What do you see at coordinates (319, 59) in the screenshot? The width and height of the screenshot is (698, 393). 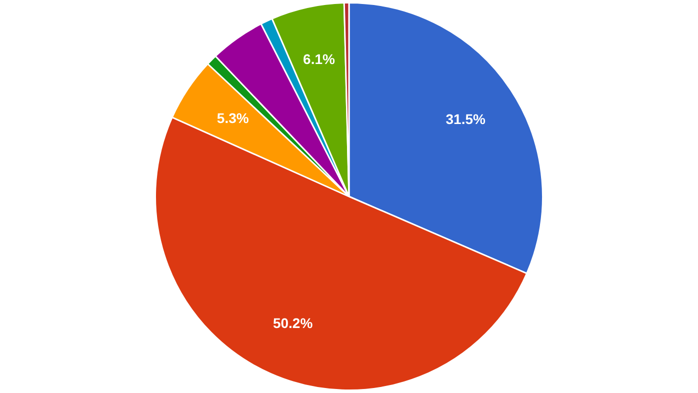 I see `data-label: 6.1%` at bounding box center [319, 59].